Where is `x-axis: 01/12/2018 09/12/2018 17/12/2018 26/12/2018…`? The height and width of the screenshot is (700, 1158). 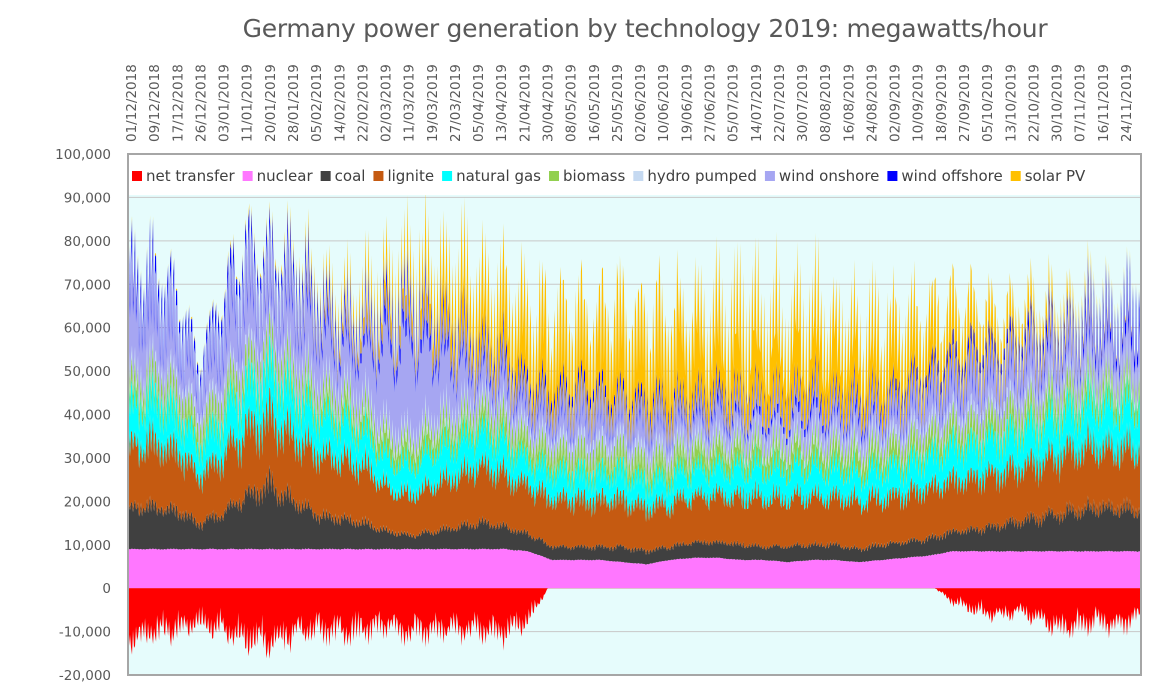 x-axis: 01/12/2018 09/12/2018 17/12/2018 26/12/2018… is located at coordinates (629, 103).